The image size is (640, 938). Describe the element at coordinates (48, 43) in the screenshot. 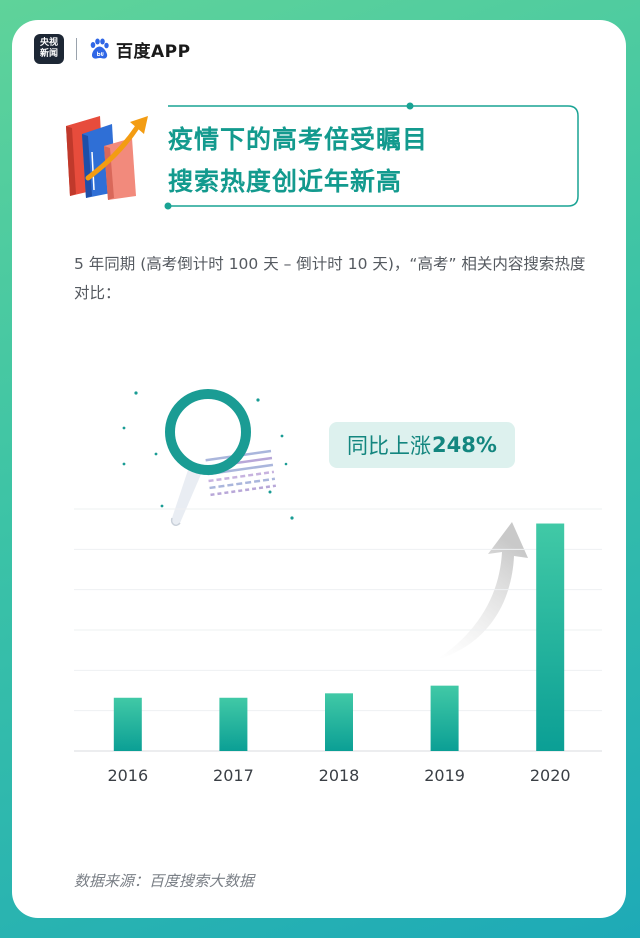

I see `cctv-logo-line1: 央视` at that location.